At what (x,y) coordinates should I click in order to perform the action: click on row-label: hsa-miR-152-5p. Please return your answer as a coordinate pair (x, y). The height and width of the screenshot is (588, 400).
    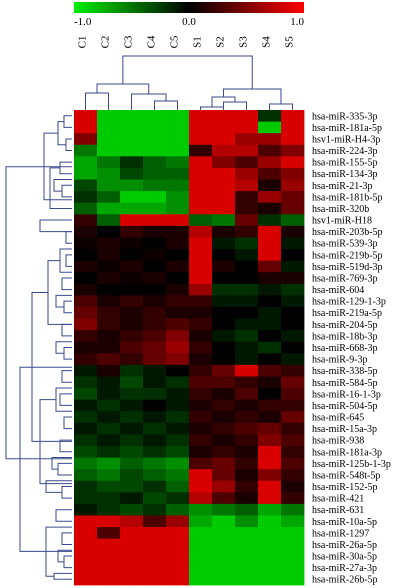
    Looking at the image, I should click on (345, 487).